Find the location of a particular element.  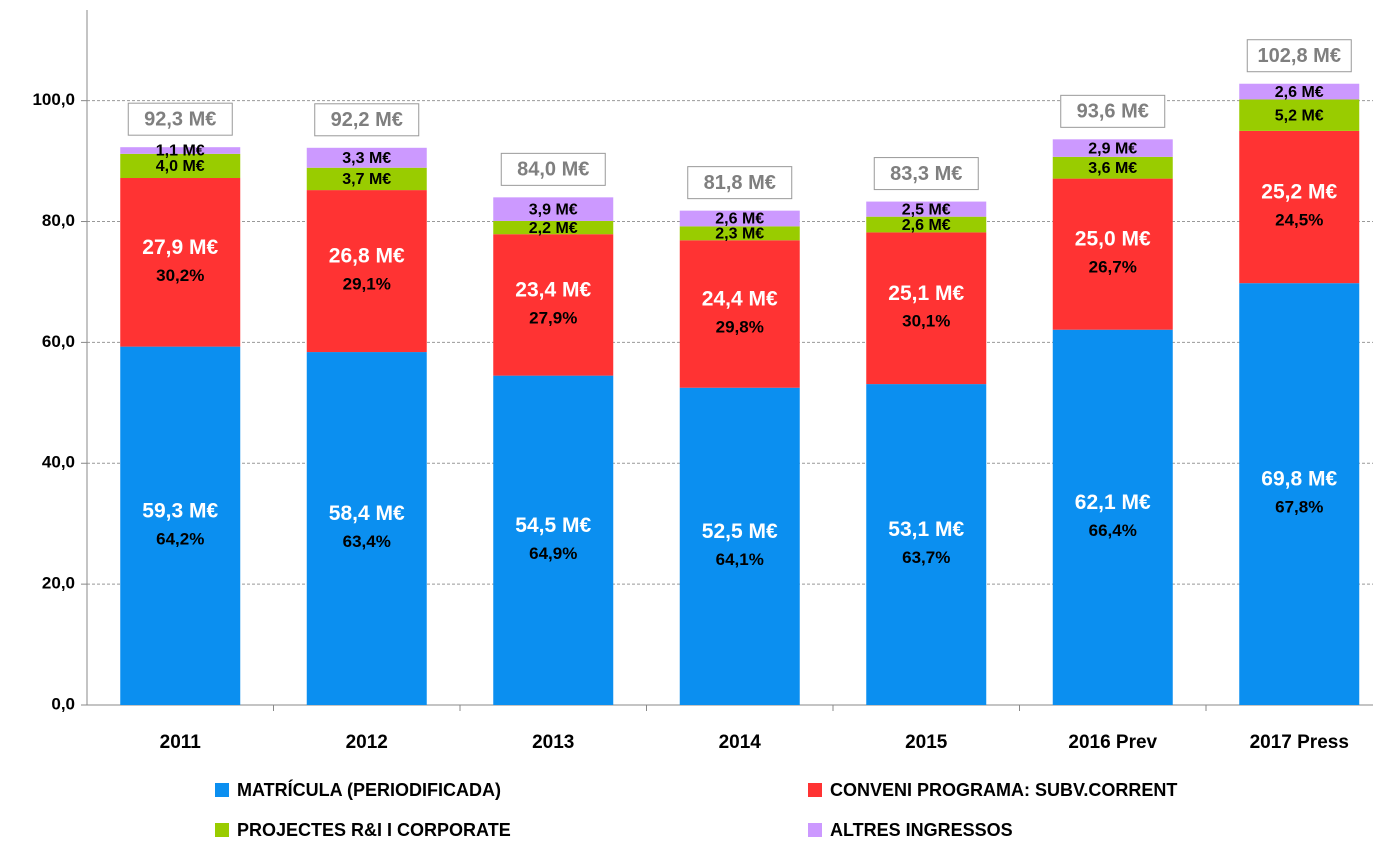

value-label: 25,0 M€ is located at coordinates (1113, 239).